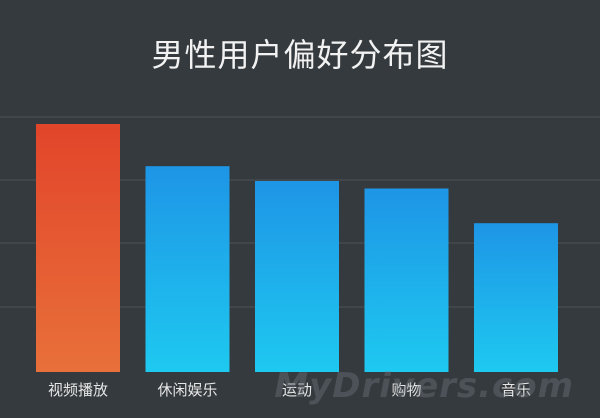  What do you see at coordinates (406, 390) in the screenshot?
I see `x-tick-label: 购物` at bounding box center [406, 390].